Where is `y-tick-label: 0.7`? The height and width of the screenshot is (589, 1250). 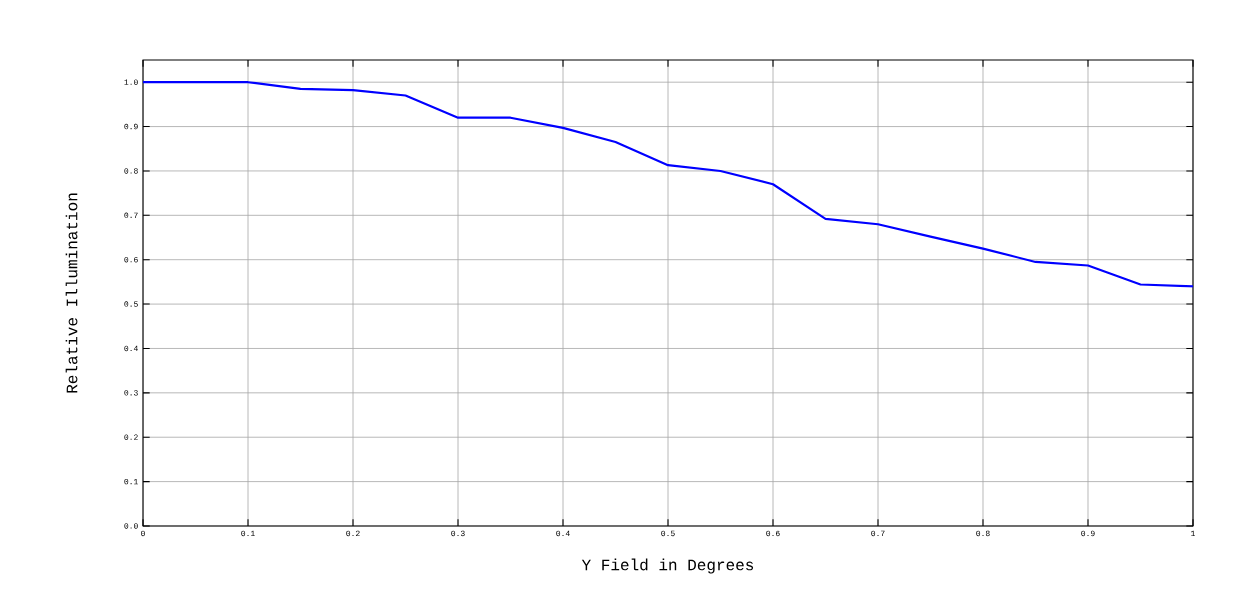
y-tick-label: 0.7 is located at coordinates (131, 215).